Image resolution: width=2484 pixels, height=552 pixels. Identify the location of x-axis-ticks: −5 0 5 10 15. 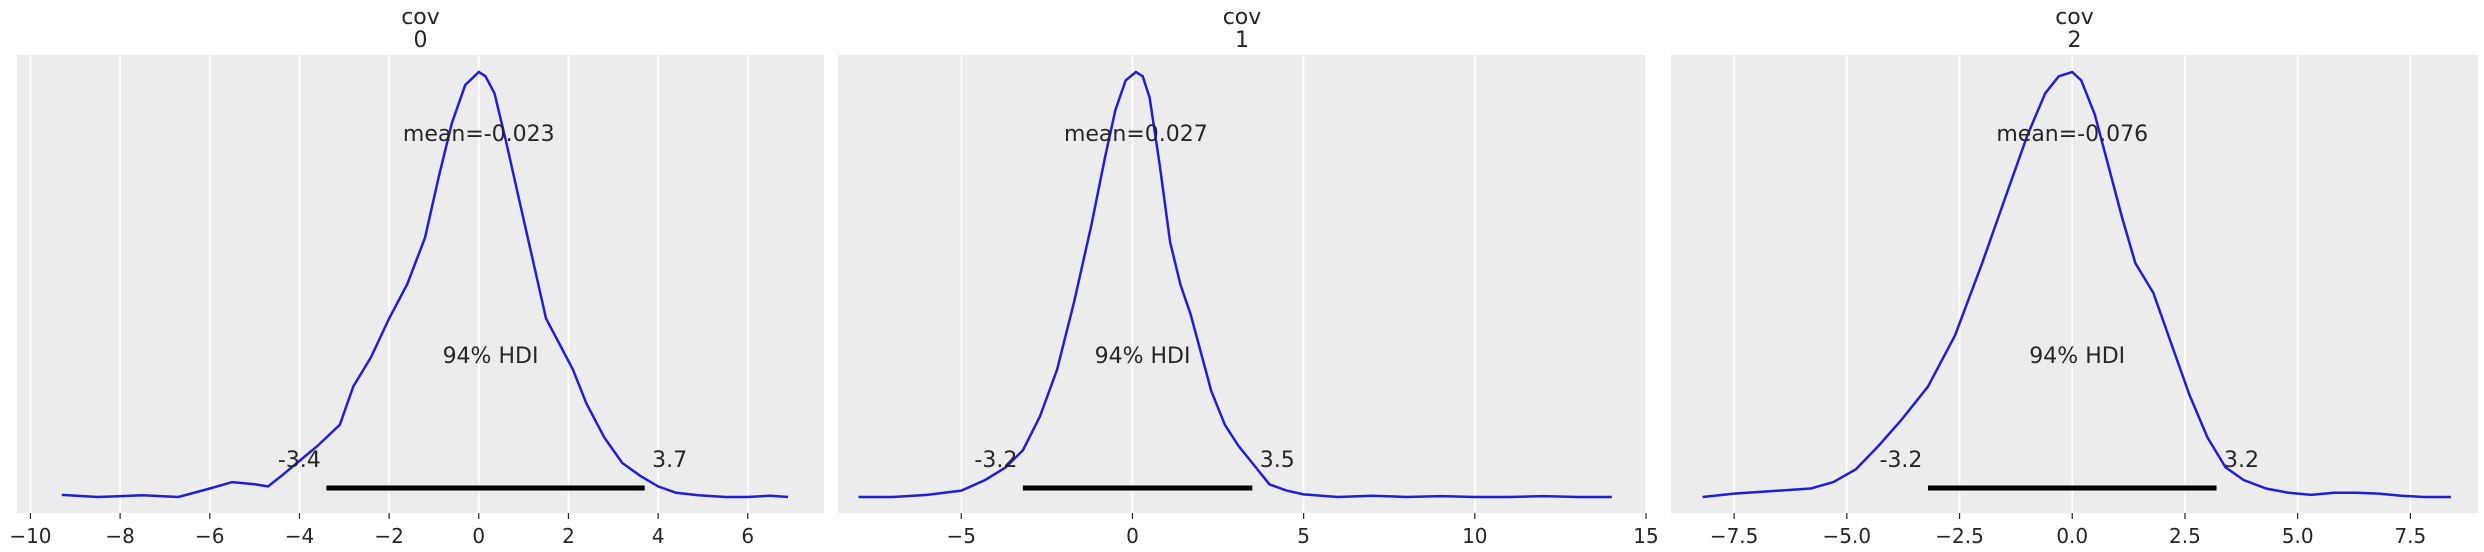
(1303, 530).